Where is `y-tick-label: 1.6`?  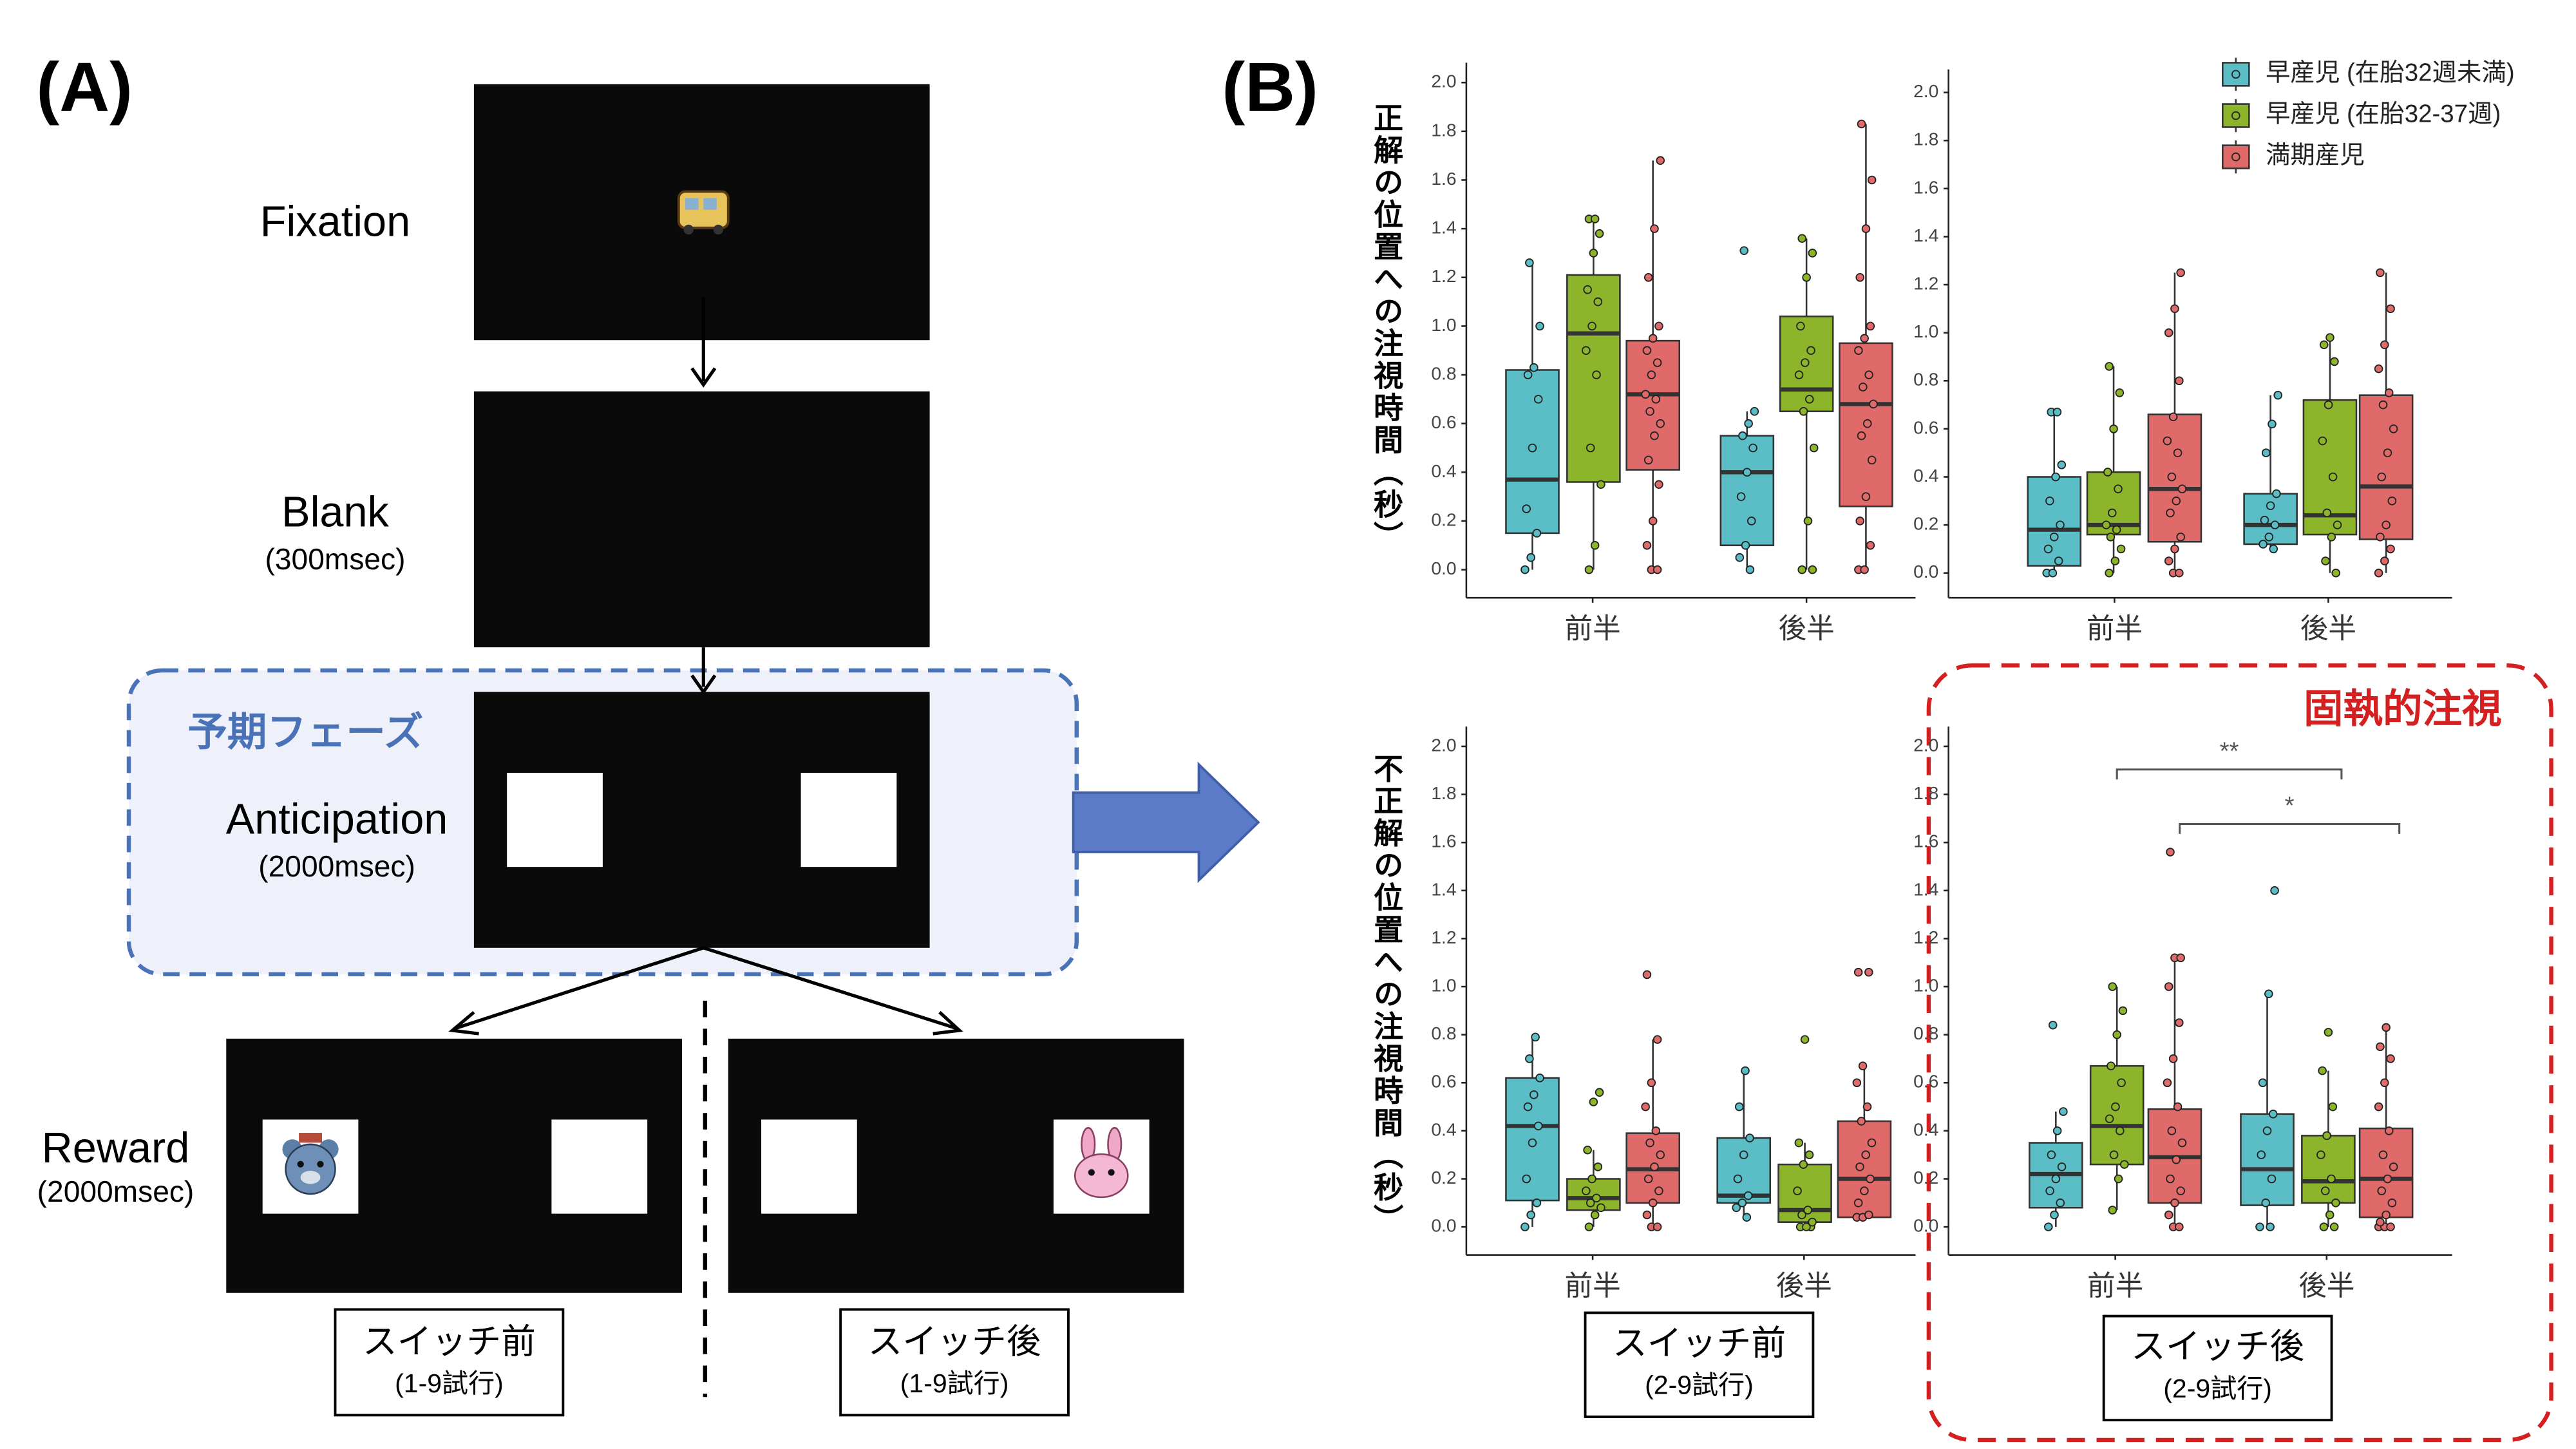 y-tick-label: 1.6 is located at coordinates (1925, 186).